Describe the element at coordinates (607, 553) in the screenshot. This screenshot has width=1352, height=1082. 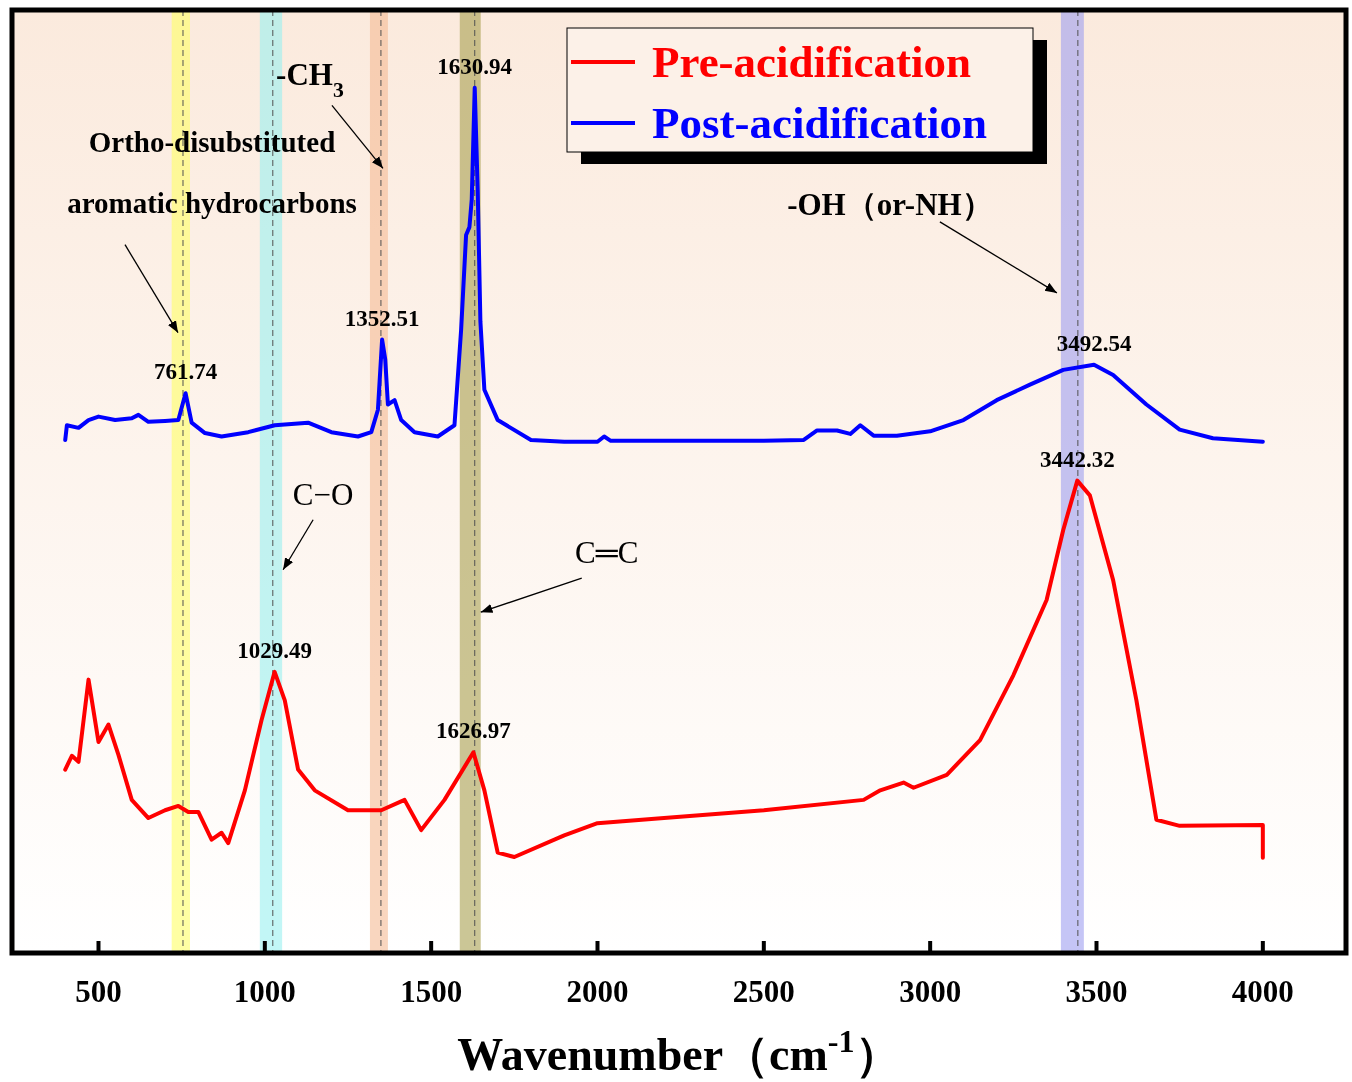
I see `annotation: C═C` at that location.